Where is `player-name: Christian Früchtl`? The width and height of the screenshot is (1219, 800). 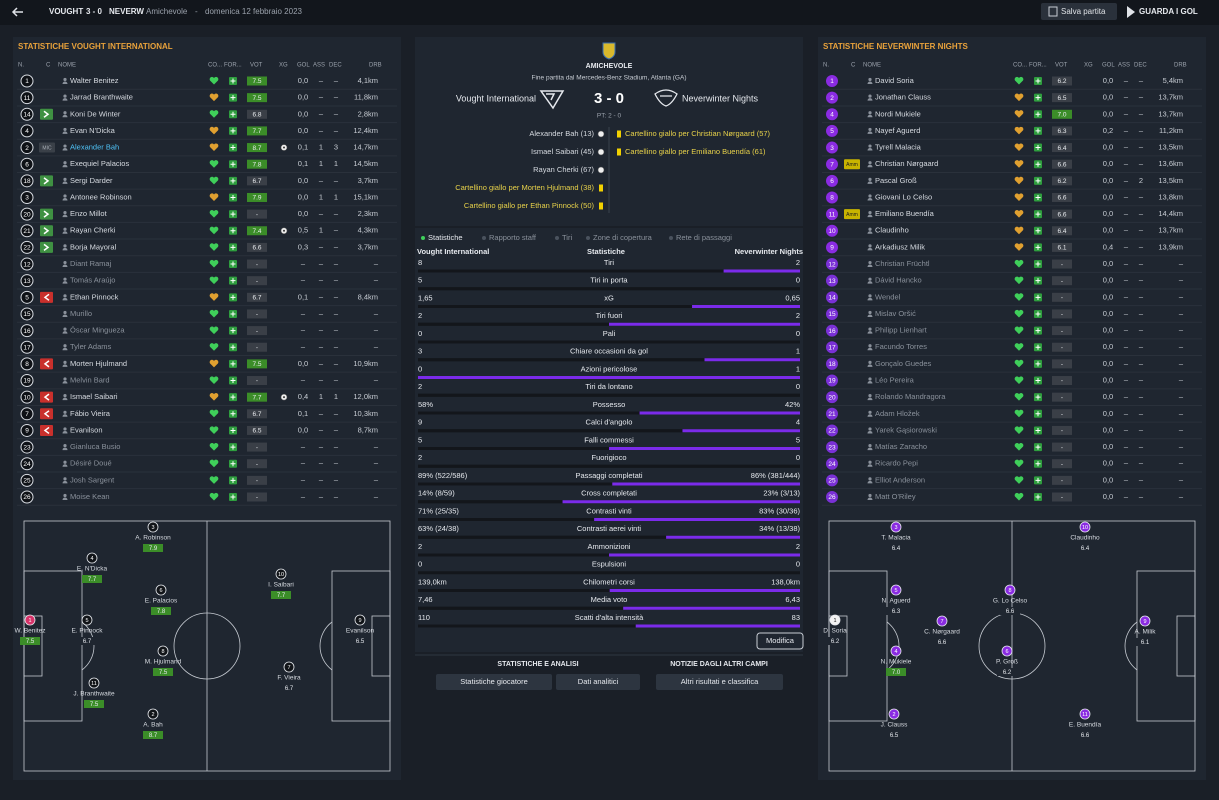
player-name: Christian Früchtl is located at coordinates (902, 263).